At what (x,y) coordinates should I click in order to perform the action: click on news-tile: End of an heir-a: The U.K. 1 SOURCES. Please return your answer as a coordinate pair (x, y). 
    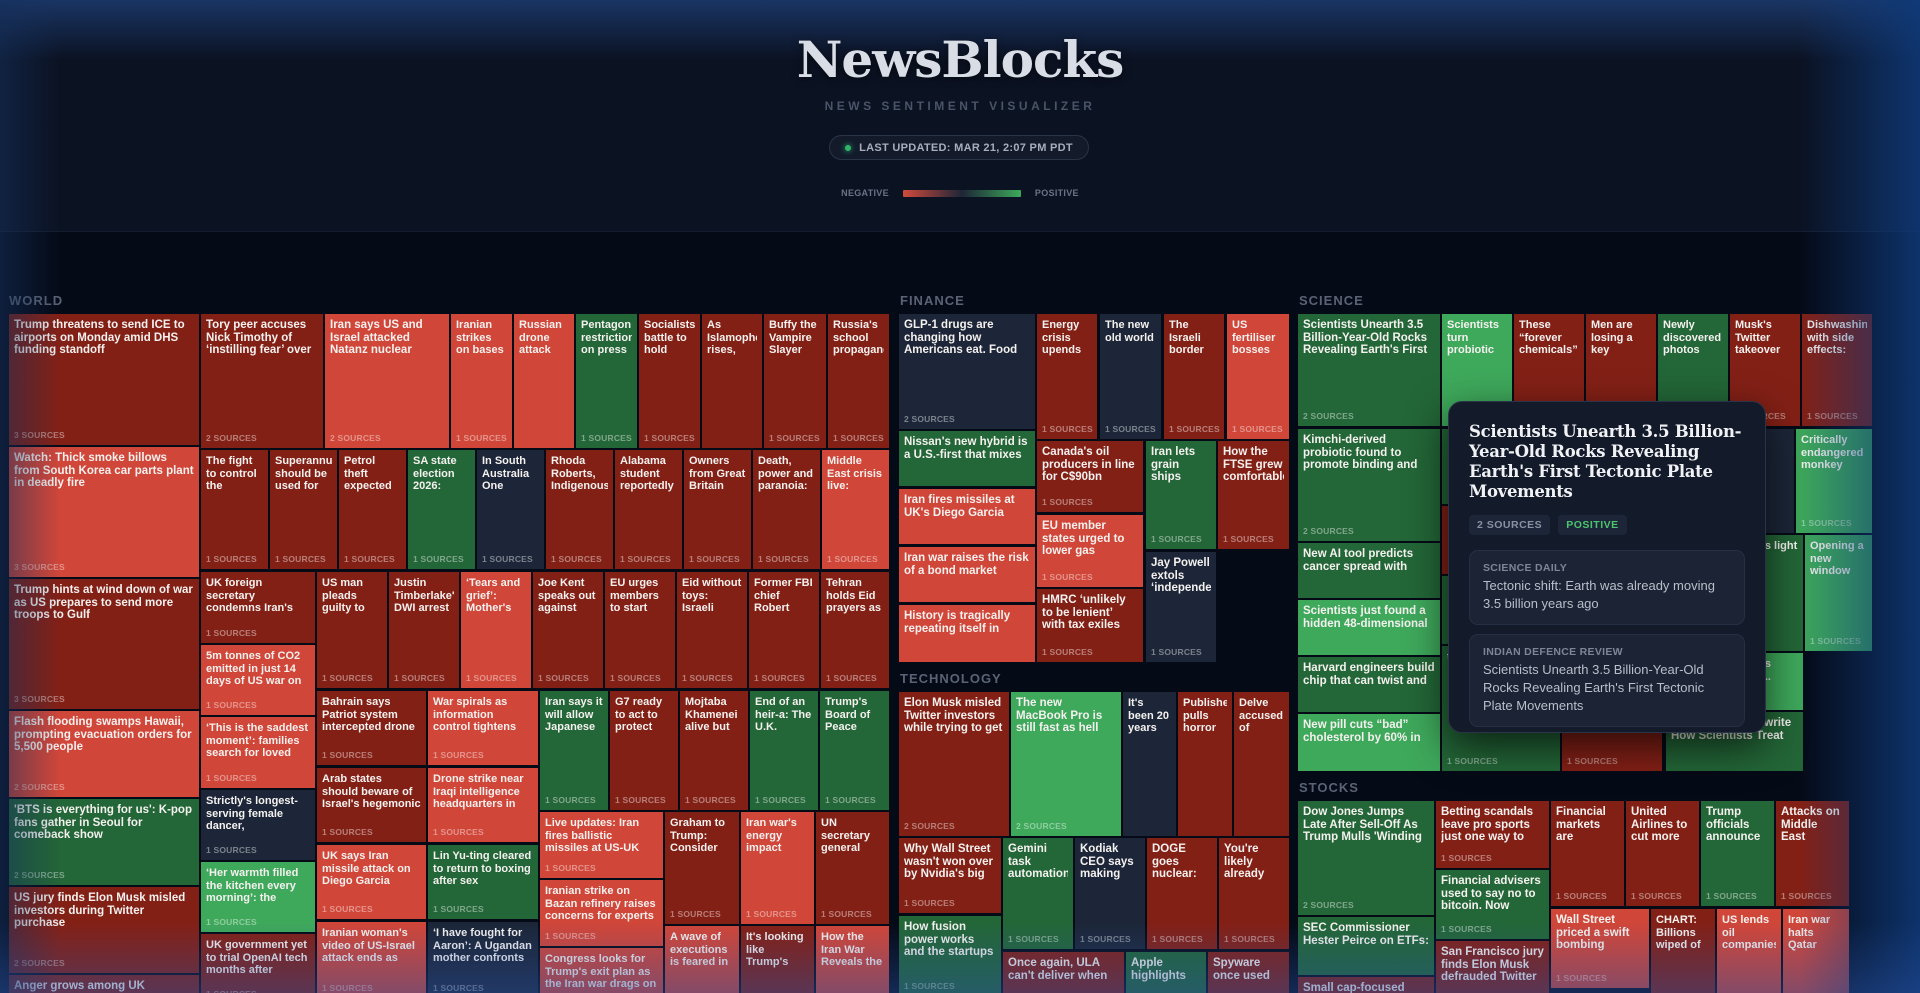
    Looking at the image, I should click on (784, 750).